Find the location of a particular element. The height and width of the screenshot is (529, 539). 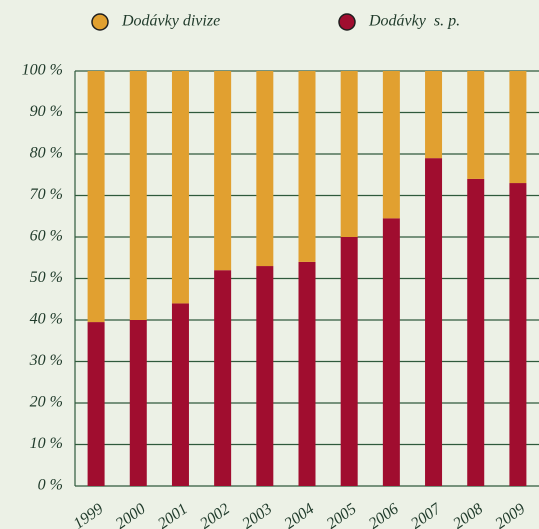

y-tick-label: 90 % is located at coordinates (46, 111).